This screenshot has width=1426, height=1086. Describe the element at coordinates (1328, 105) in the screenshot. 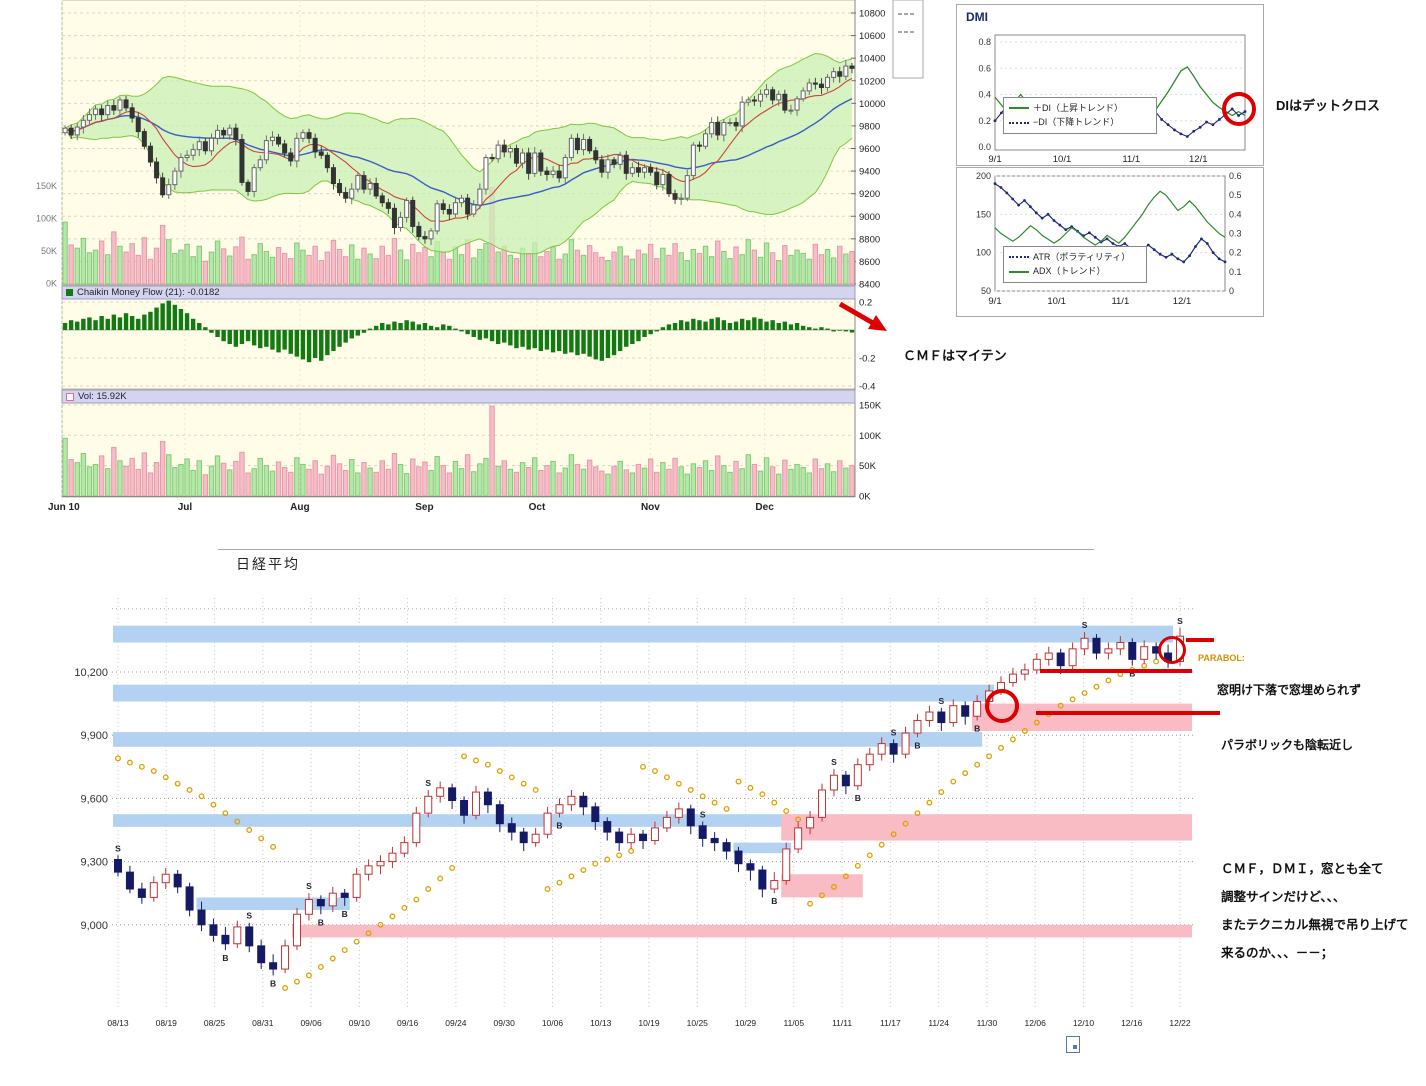

I see `di-annotation-text: DIはデットクロス` at that location.